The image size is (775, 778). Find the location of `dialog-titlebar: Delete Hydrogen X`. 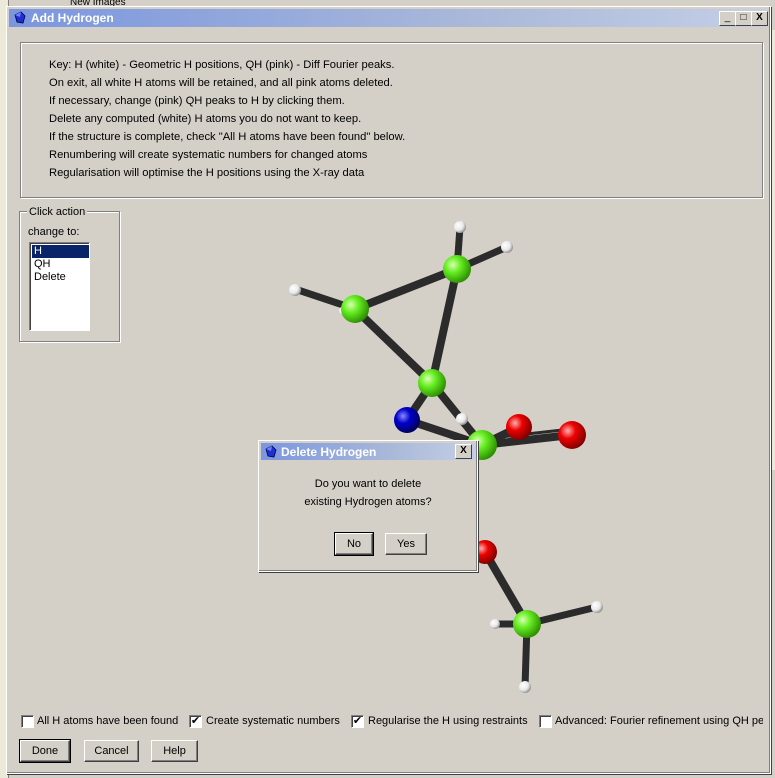

dialog-titlebar: Delete Hydrogen X is located at coordinates (368, 451).